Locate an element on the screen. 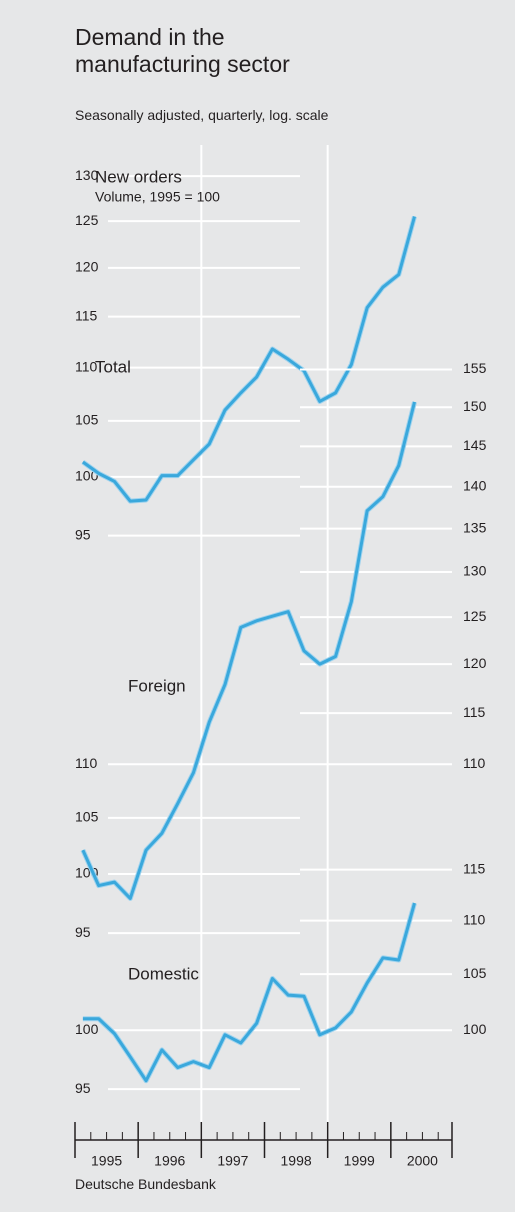 This screenshot has width=515, height=1212. y2-tick-label: 125 is located at coordinates (475, 616).